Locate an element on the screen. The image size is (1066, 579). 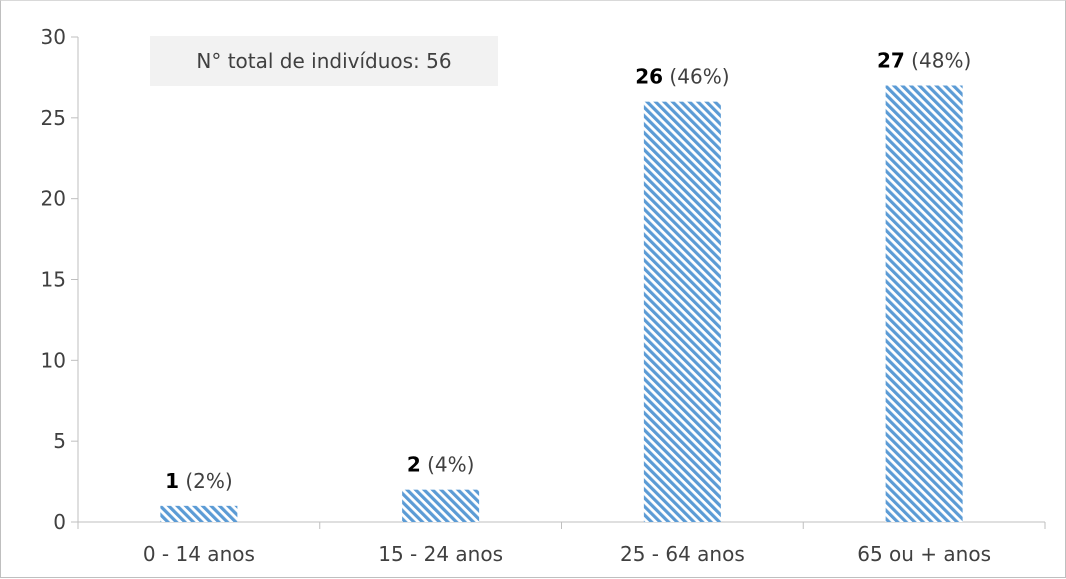
data-label: 2 (4%) is located at coordinates (441, 465).